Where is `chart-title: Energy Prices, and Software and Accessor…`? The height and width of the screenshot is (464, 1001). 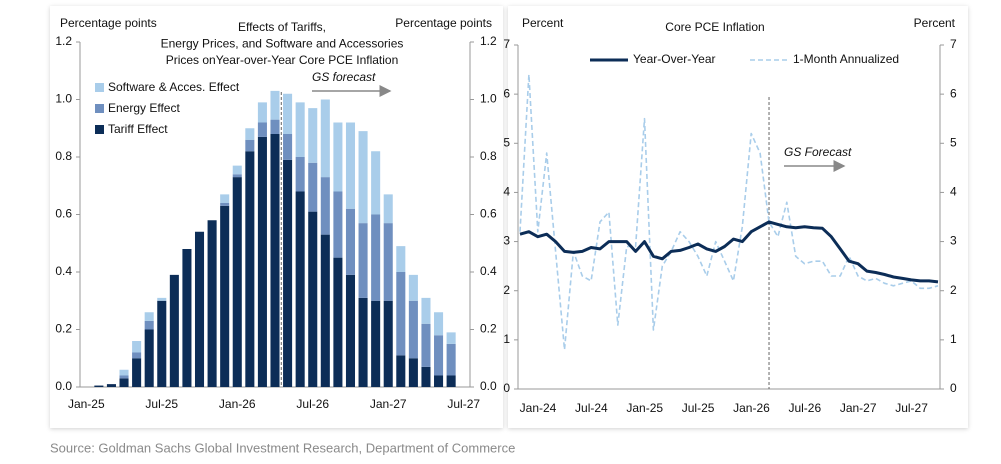
chart-title: Energy Prices, and Software and Accessor… is located at coordinates (282, 44).